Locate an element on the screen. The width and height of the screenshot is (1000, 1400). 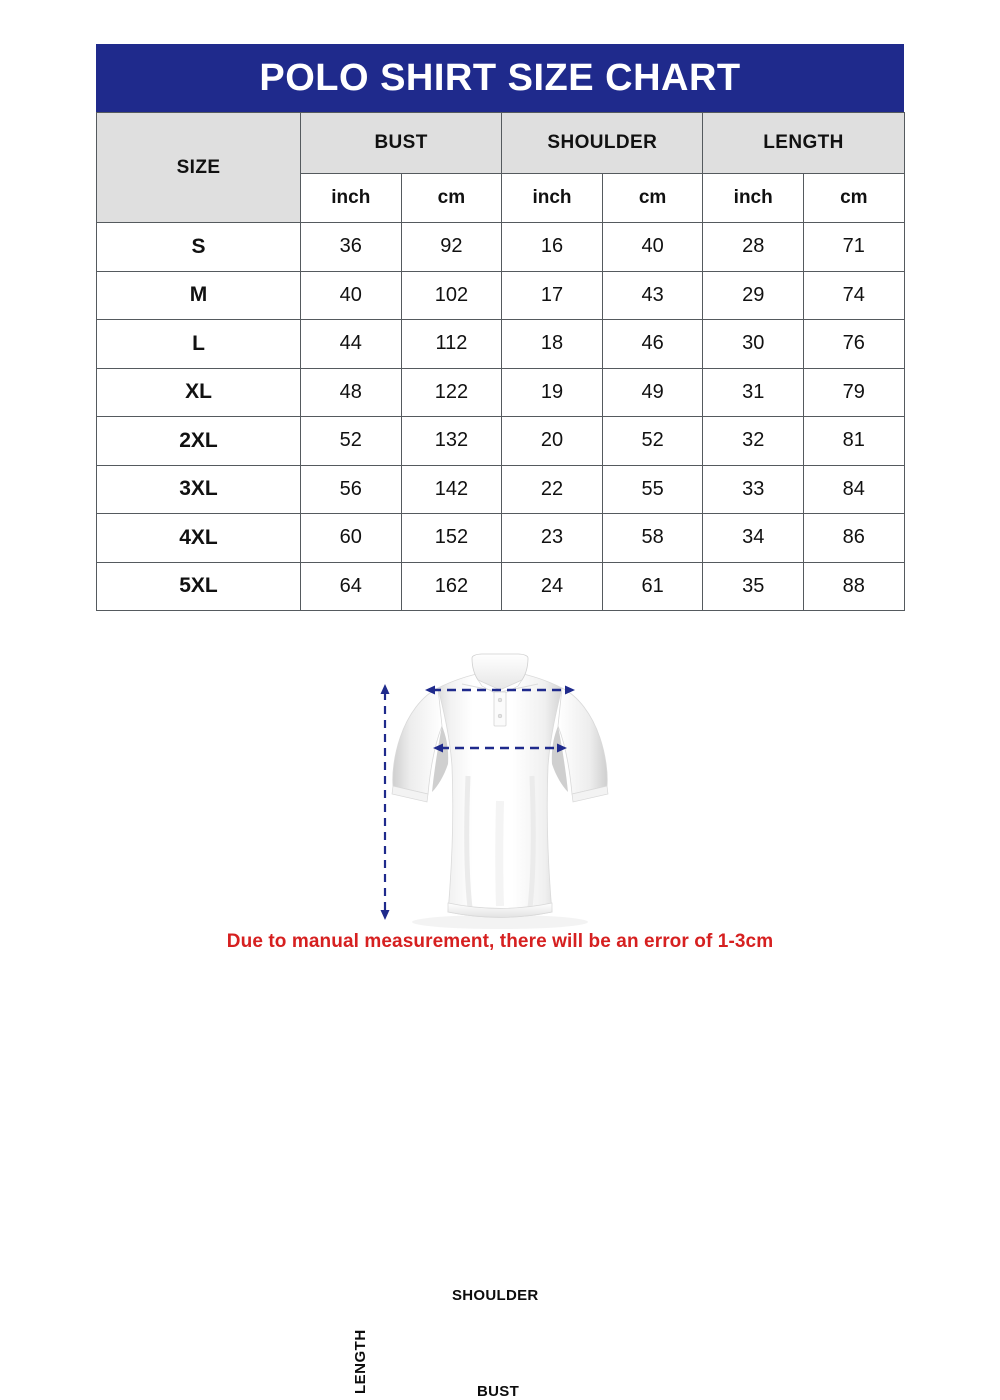
cell-shoulder-cm: 61 is located at coordinates (652, 586).